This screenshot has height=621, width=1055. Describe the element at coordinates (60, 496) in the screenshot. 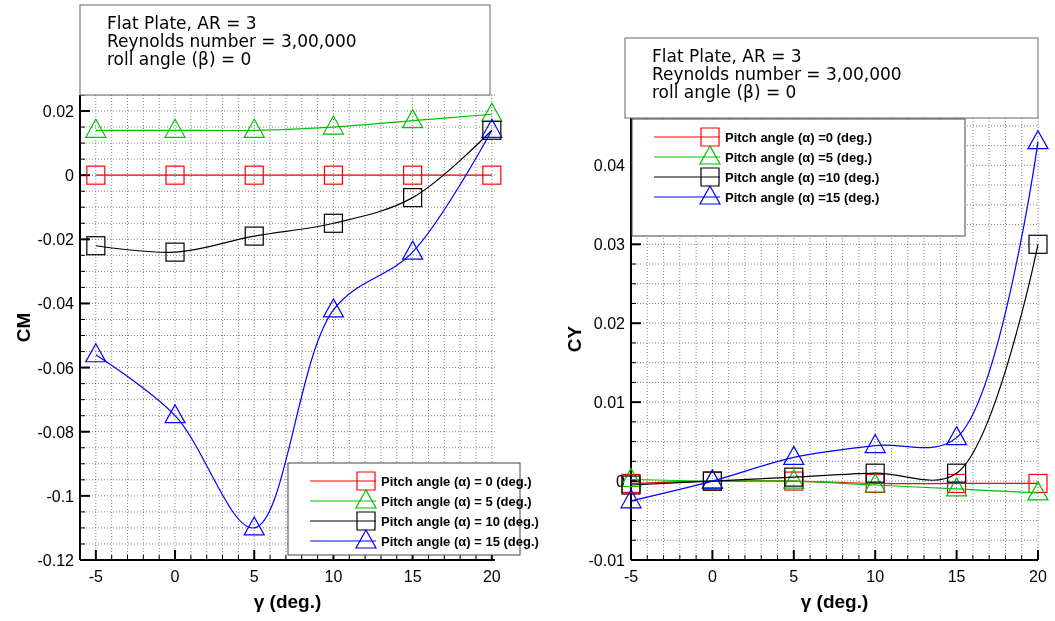

I see `y-tick-label: -0.1` at that location.